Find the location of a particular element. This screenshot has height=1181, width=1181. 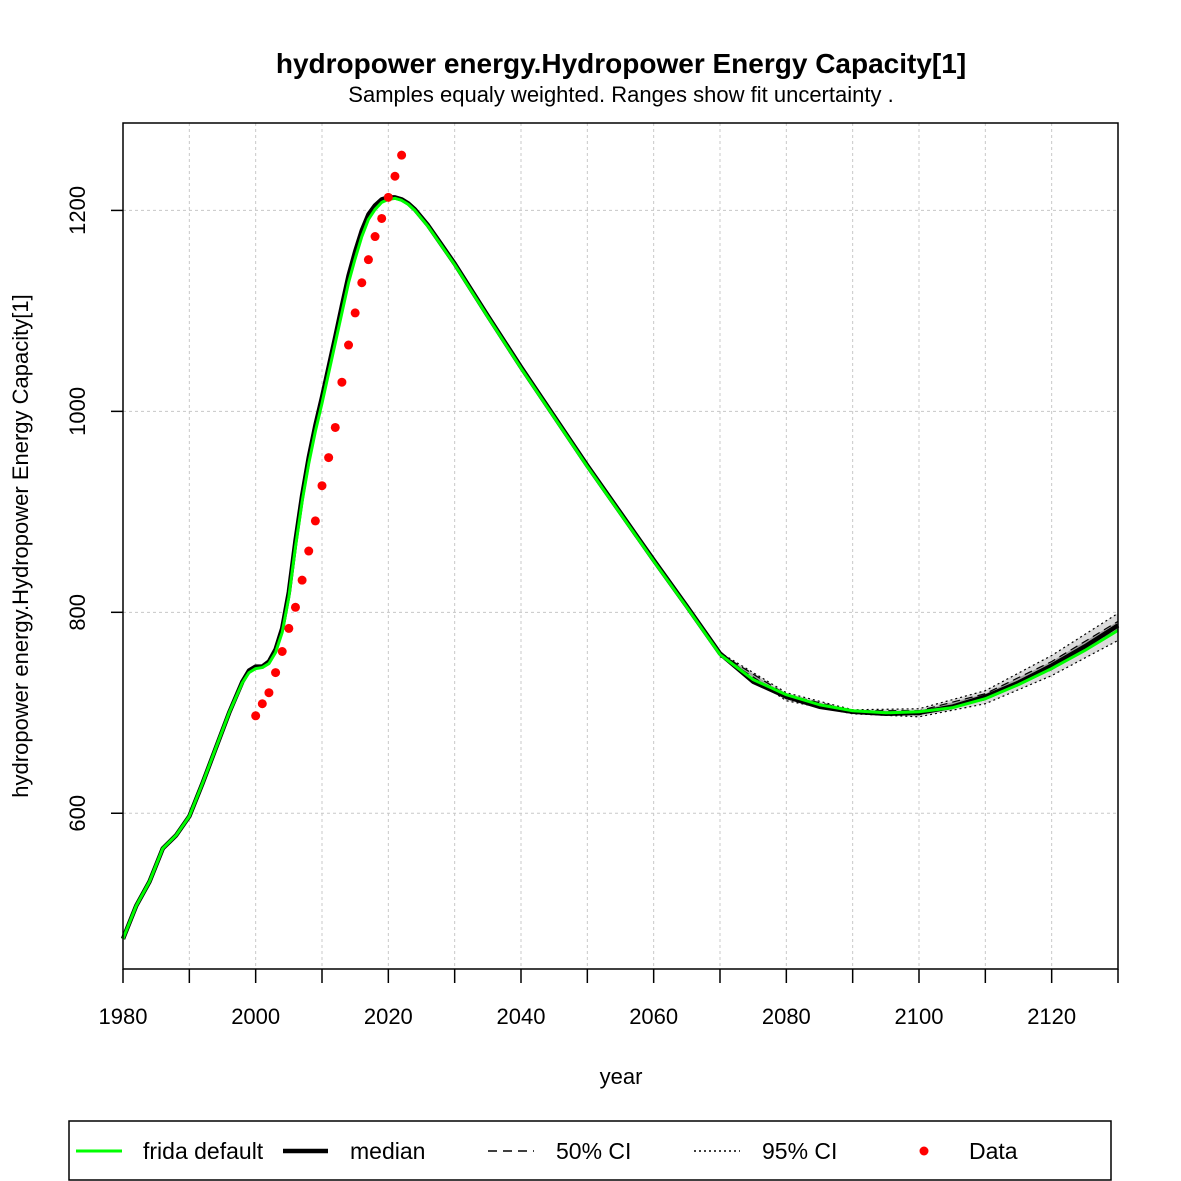

data-point-2004 is located at coordinates (282, 651).